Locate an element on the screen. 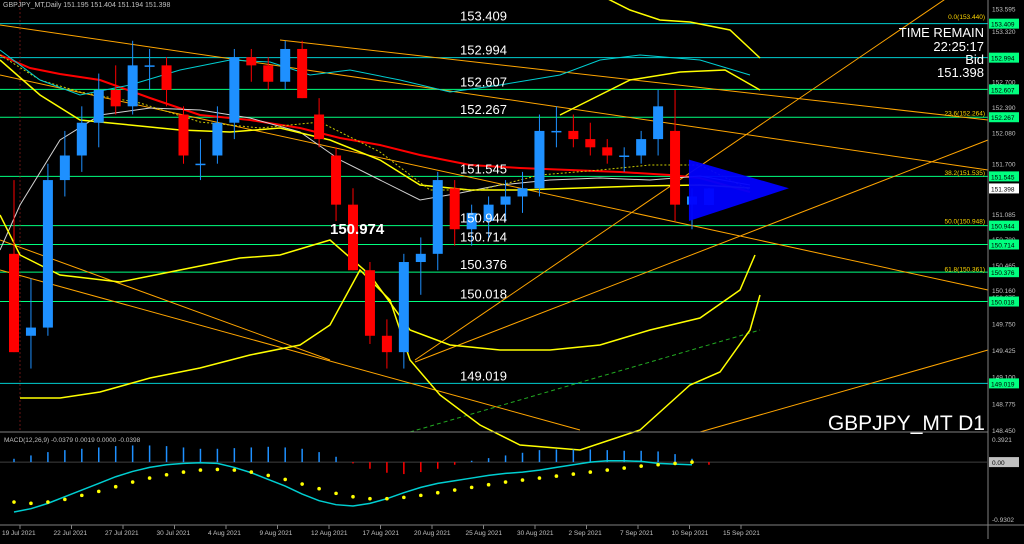 The width and height of the screenshot is (1024, 544). time-label: 9 Aug 2021 is located at coordinates (276, 533).